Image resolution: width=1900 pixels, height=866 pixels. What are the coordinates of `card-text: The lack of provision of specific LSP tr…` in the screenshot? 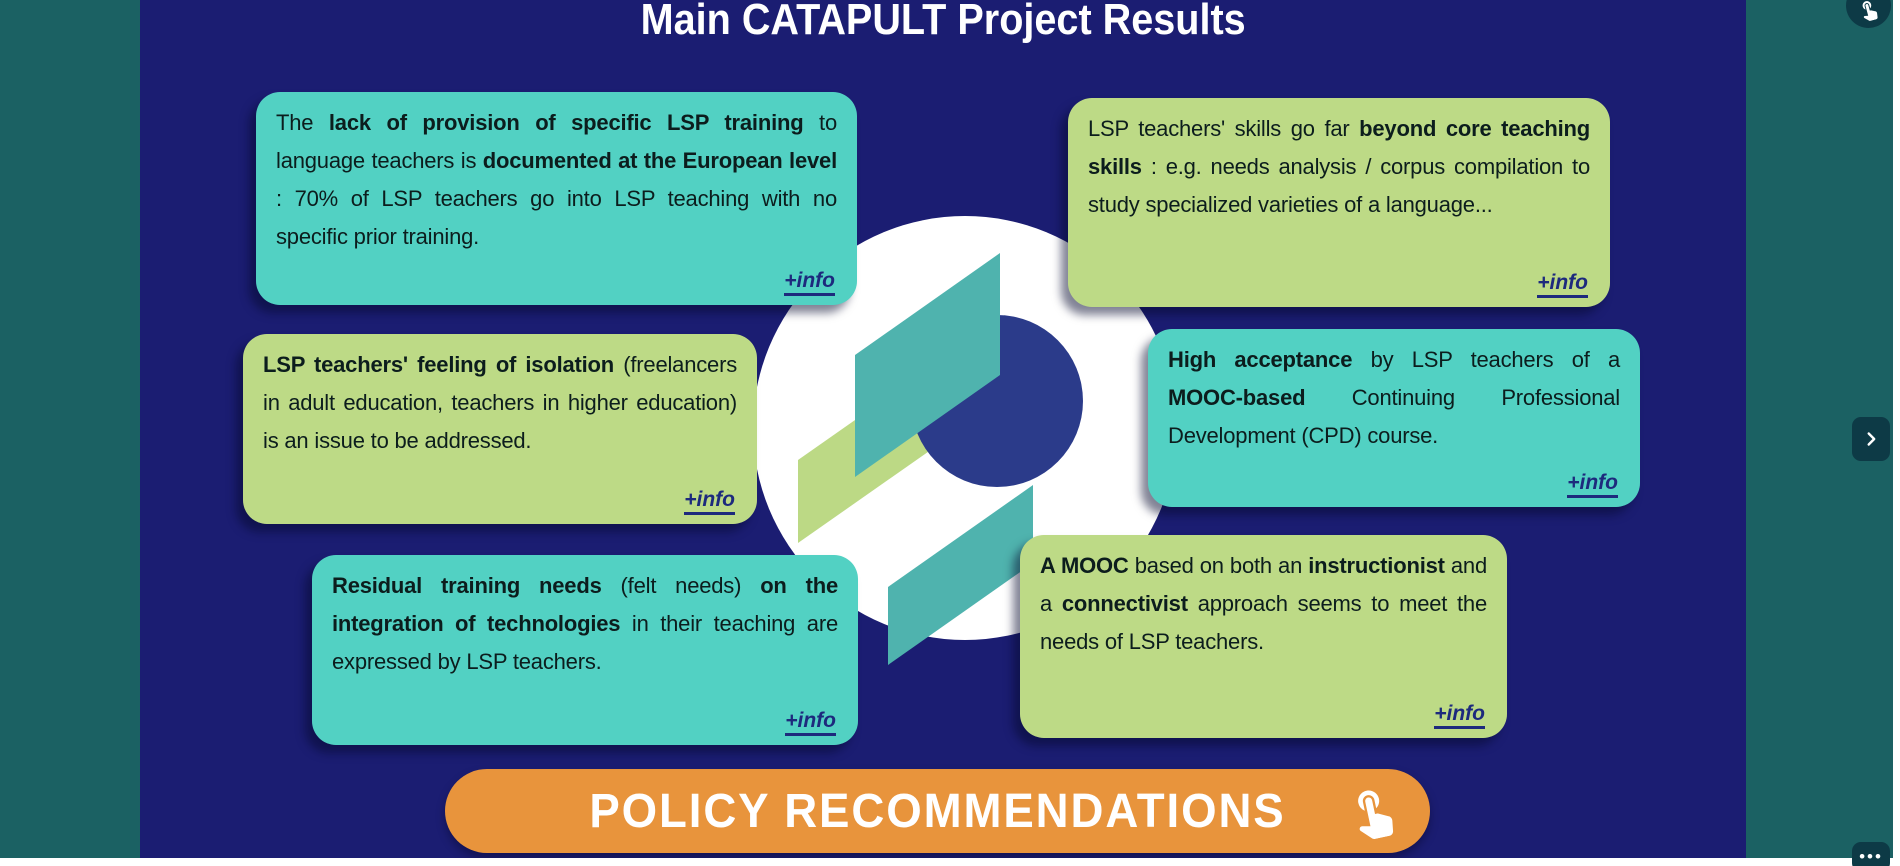 It's located at (556, 179).